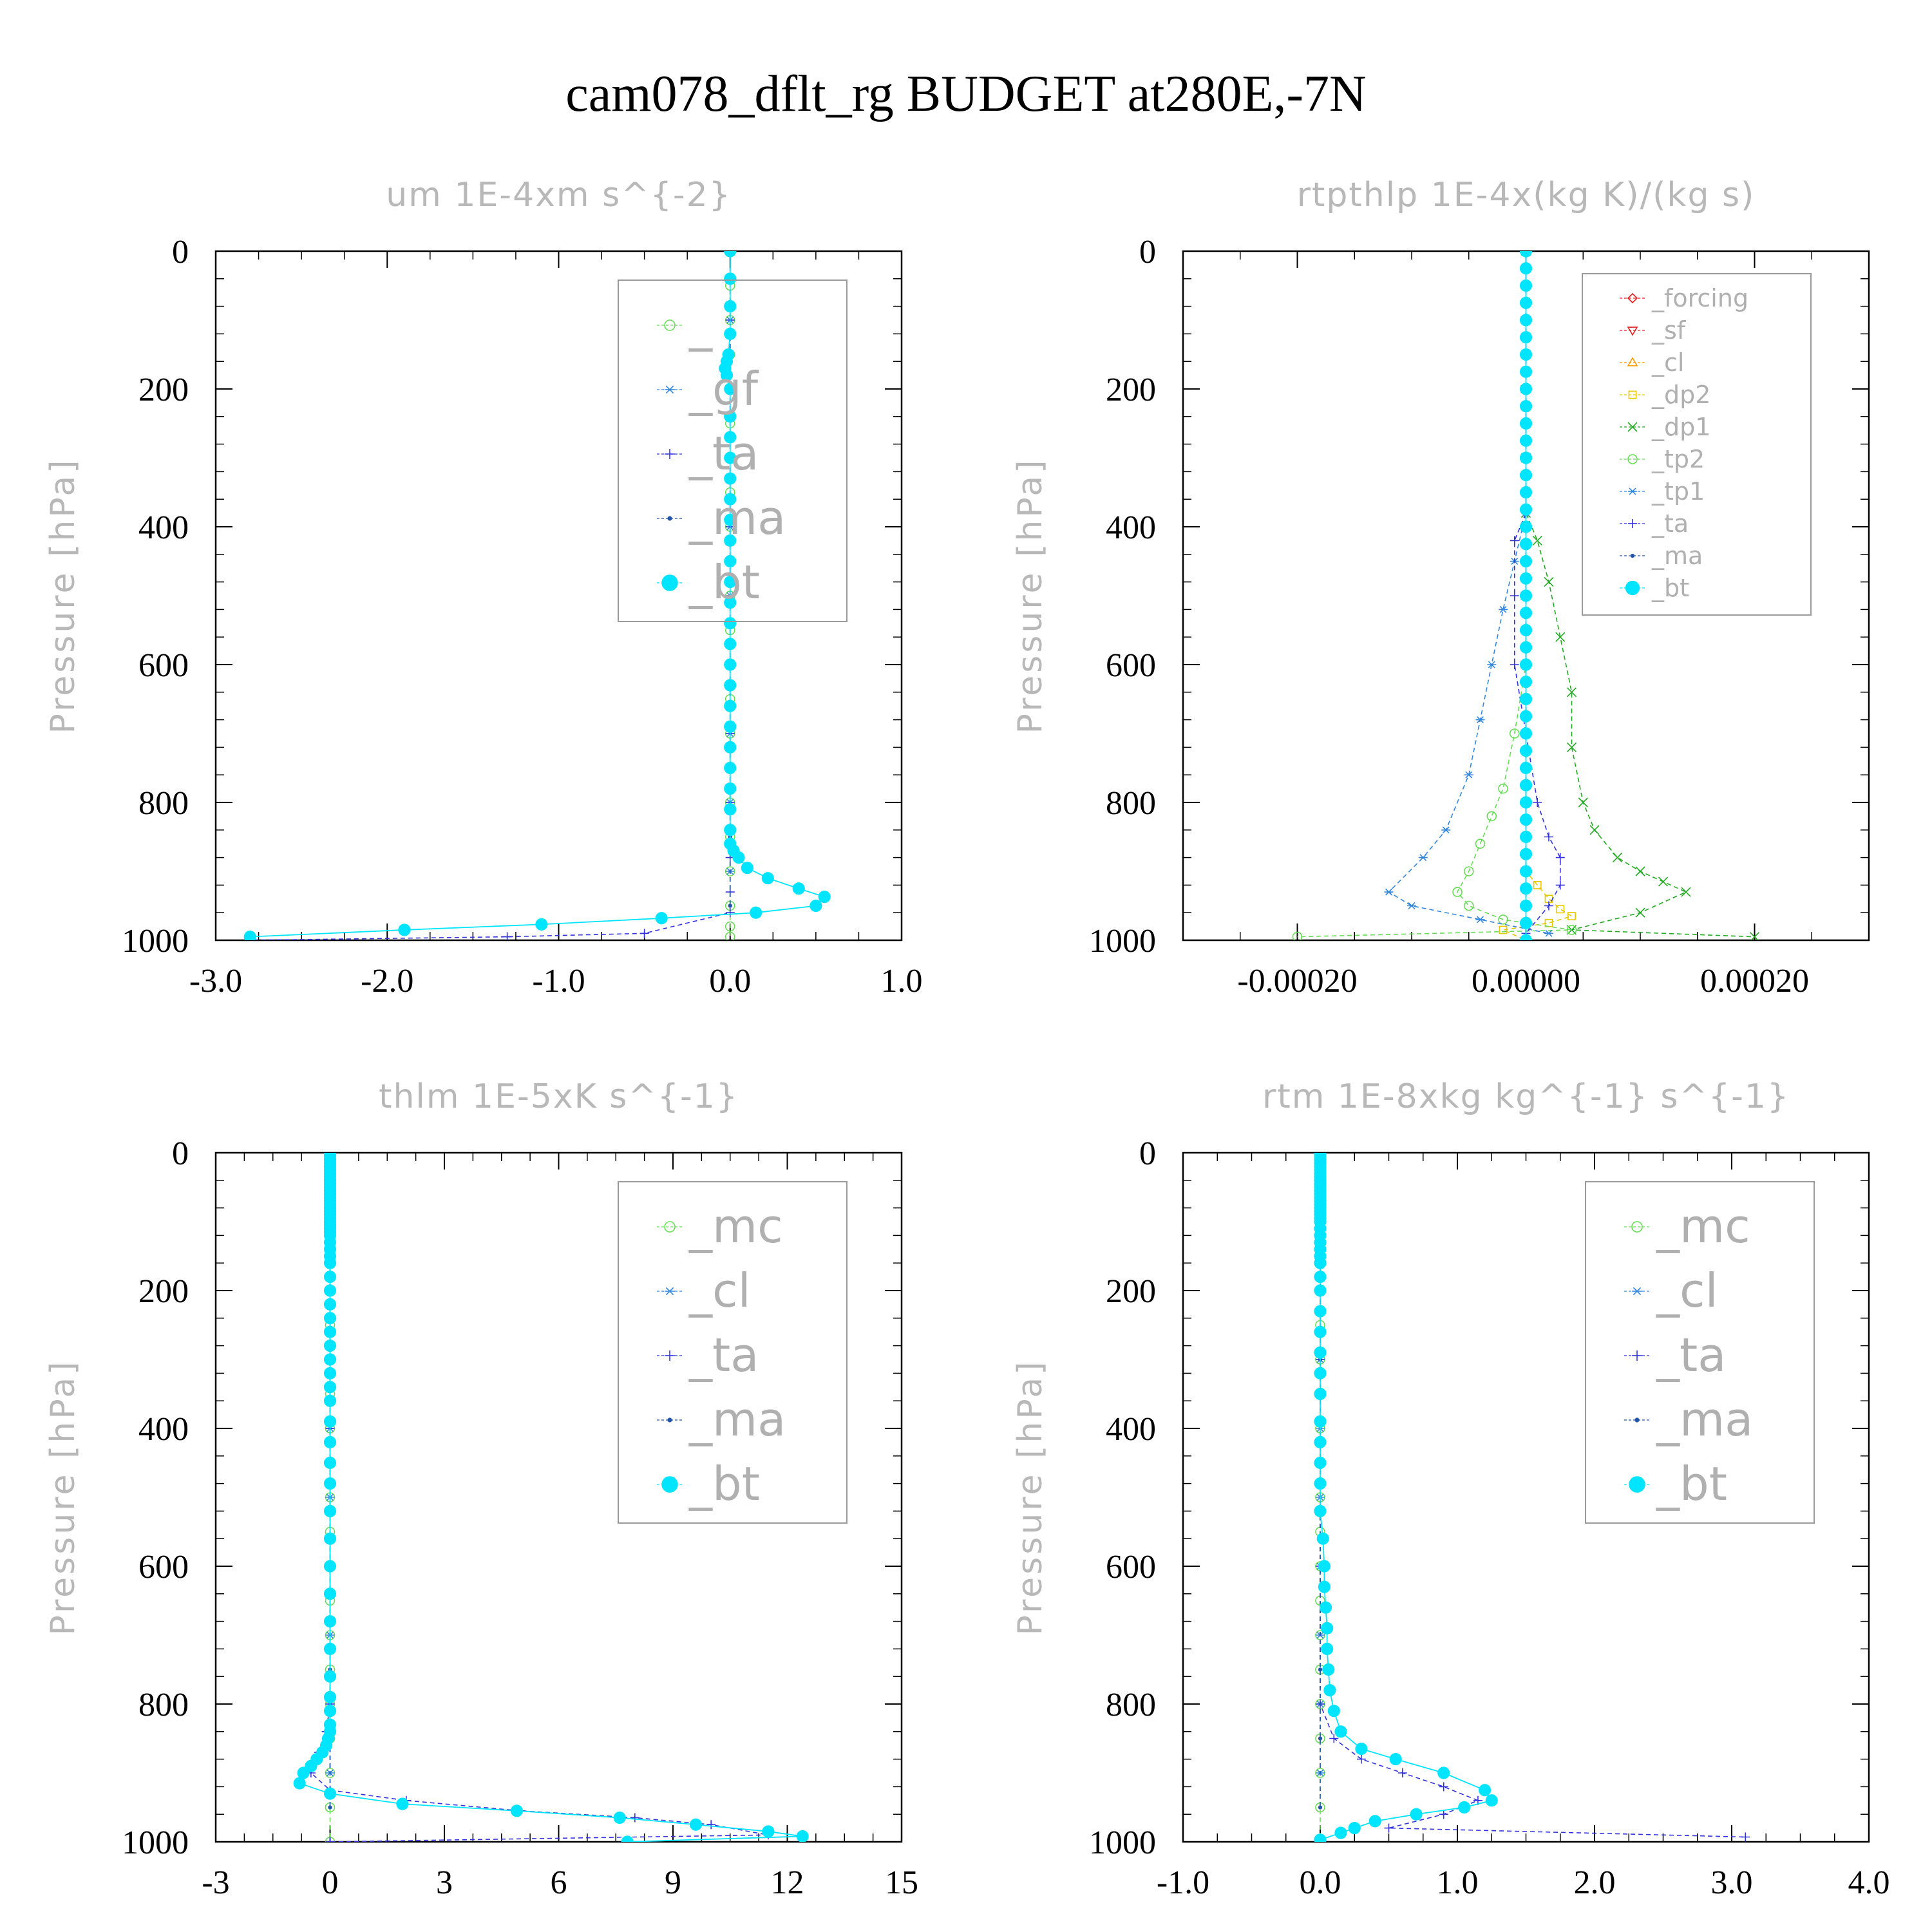 This screenshot has height=1932, width=1932. What do you see at coordinates (1434, 595) in the screenshot?
I see `series-tp2` at bounding box center [1434, 595].